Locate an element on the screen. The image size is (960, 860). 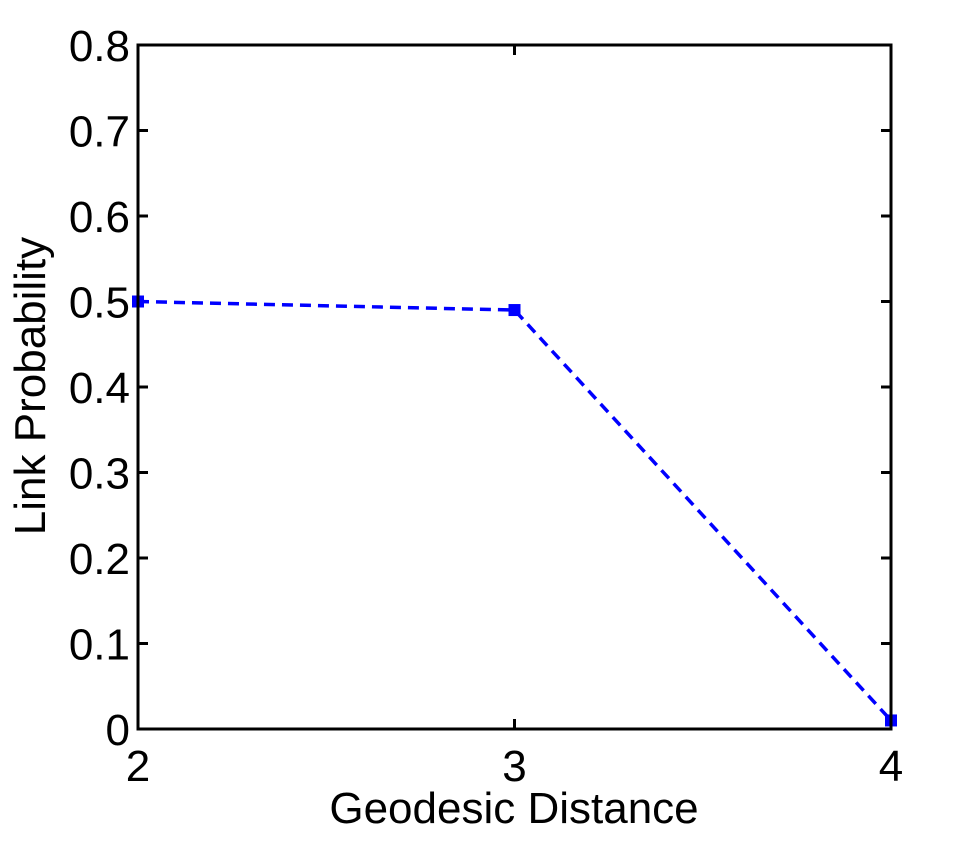
x-axis-title: Geodesic Distance is located at coordinates (513, 808).